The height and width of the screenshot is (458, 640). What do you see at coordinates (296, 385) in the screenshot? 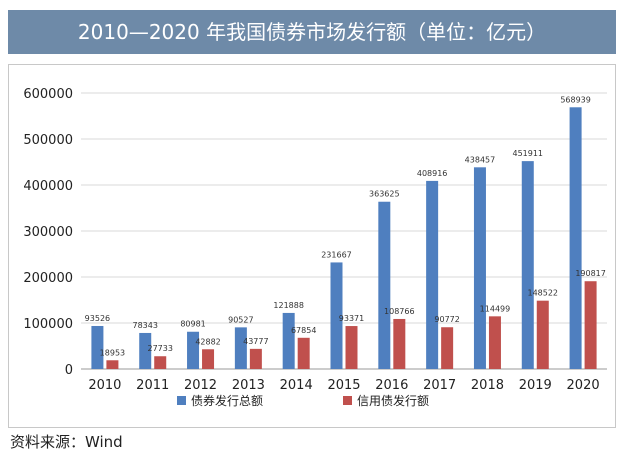
I see `x-tick-label: 2014` at bounding box center [296, 385].